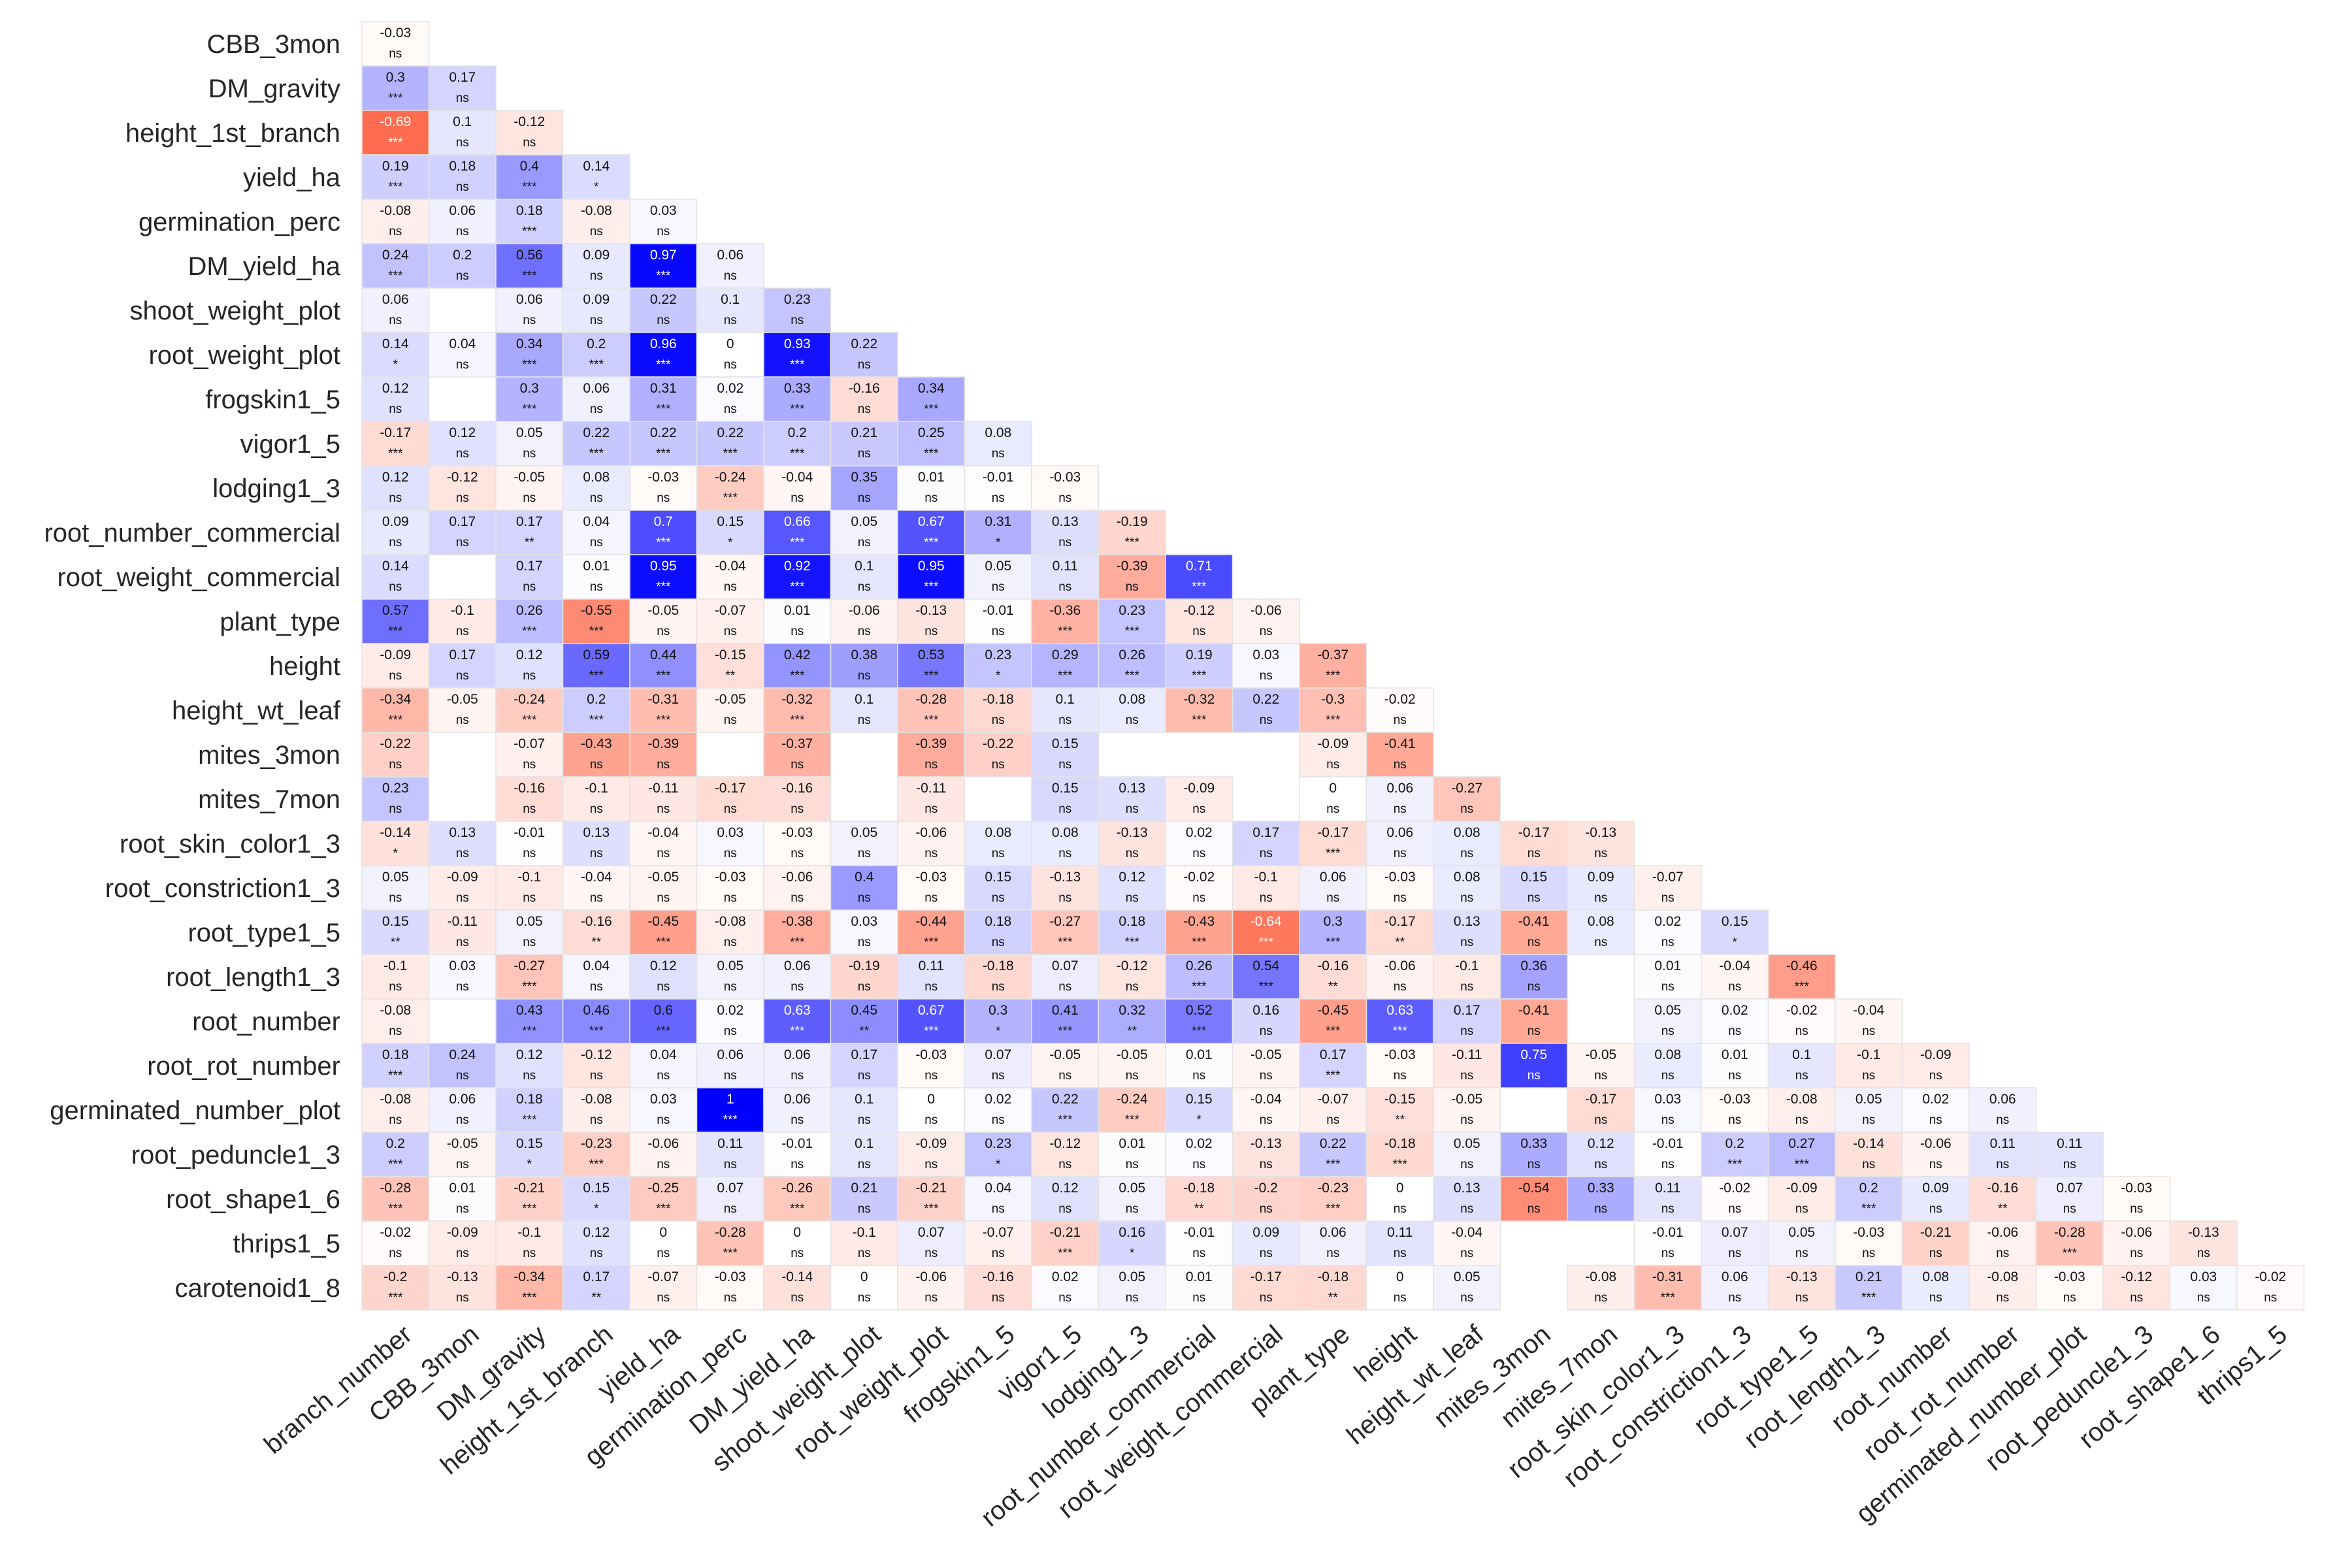 The image size is (2352, 1568). What do you see at coordinates (797, 610) in the screenshot?
I see `cell-correlation-label: 0.01` at bounding box center [797, 610].